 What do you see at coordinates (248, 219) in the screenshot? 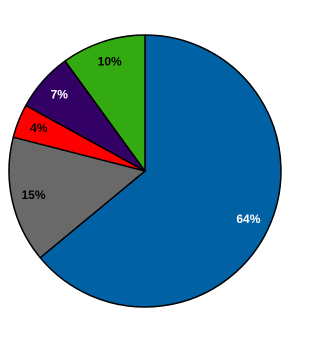
I see `data-label: 64%` at bounding box center [248, 219].